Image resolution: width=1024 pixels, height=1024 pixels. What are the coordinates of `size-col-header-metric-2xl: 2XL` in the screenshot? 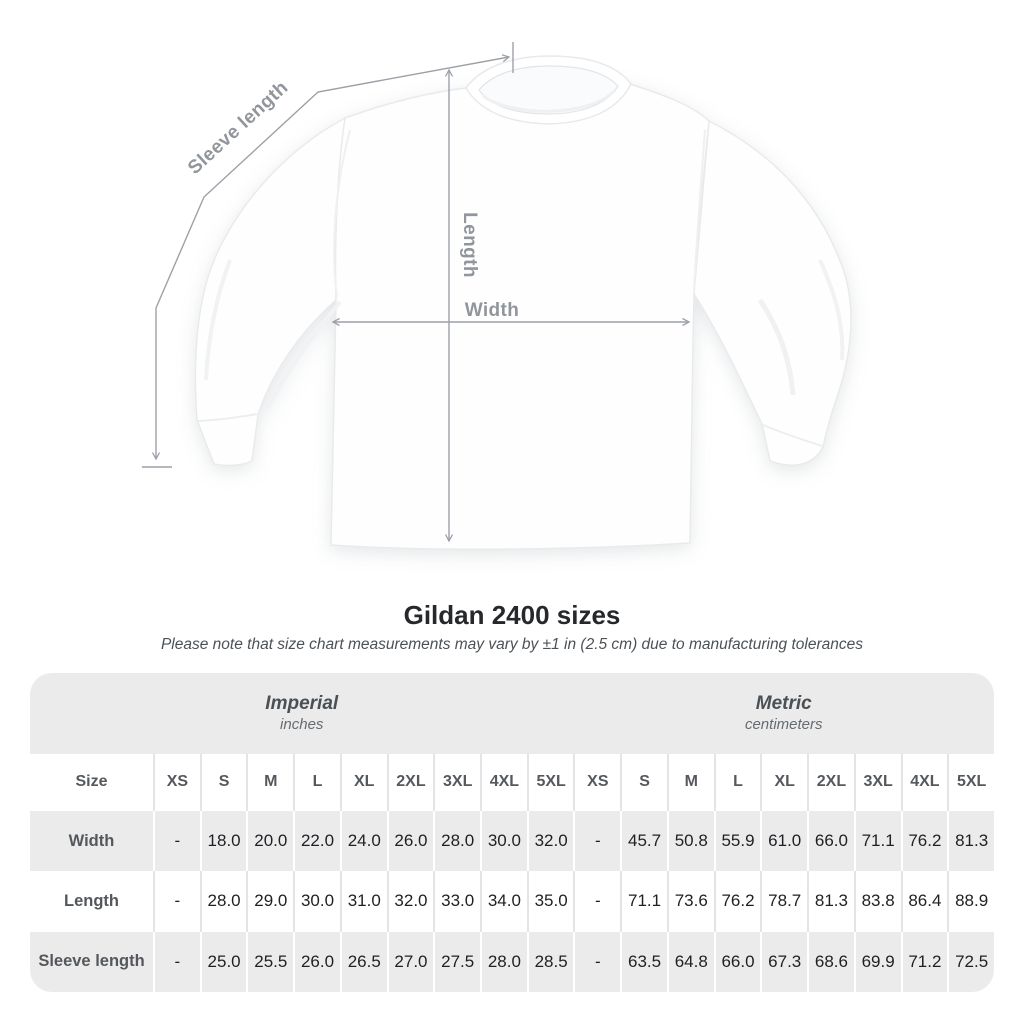 It's located at (830, 782).